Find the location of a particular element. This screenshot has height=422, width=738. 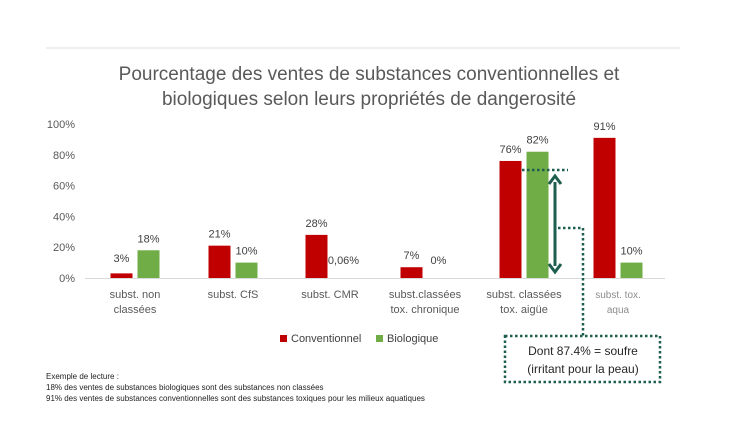

x-tick-label: subst.classées is located at coordinates (425, 295).